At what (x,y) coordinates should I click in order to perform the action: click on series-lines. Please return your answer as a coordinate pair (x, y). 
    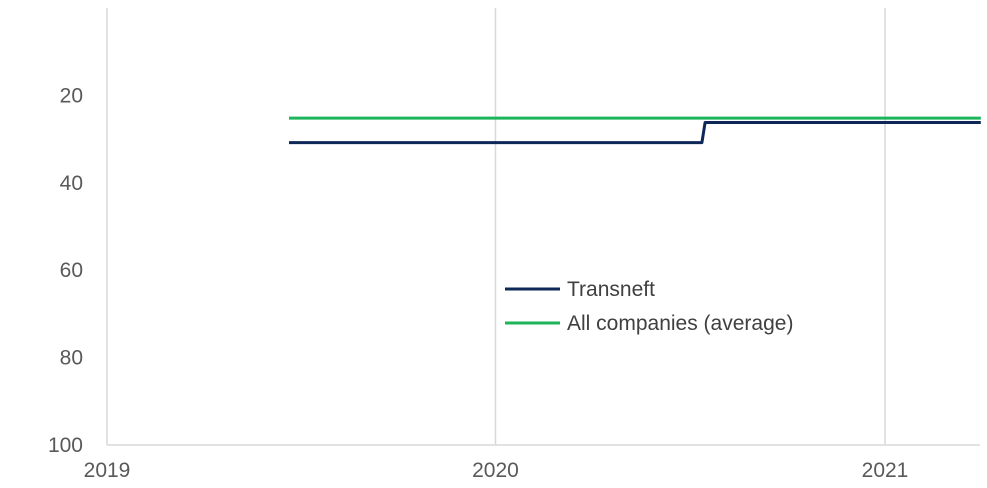
    Looking at the image, I should click on (635, 130).